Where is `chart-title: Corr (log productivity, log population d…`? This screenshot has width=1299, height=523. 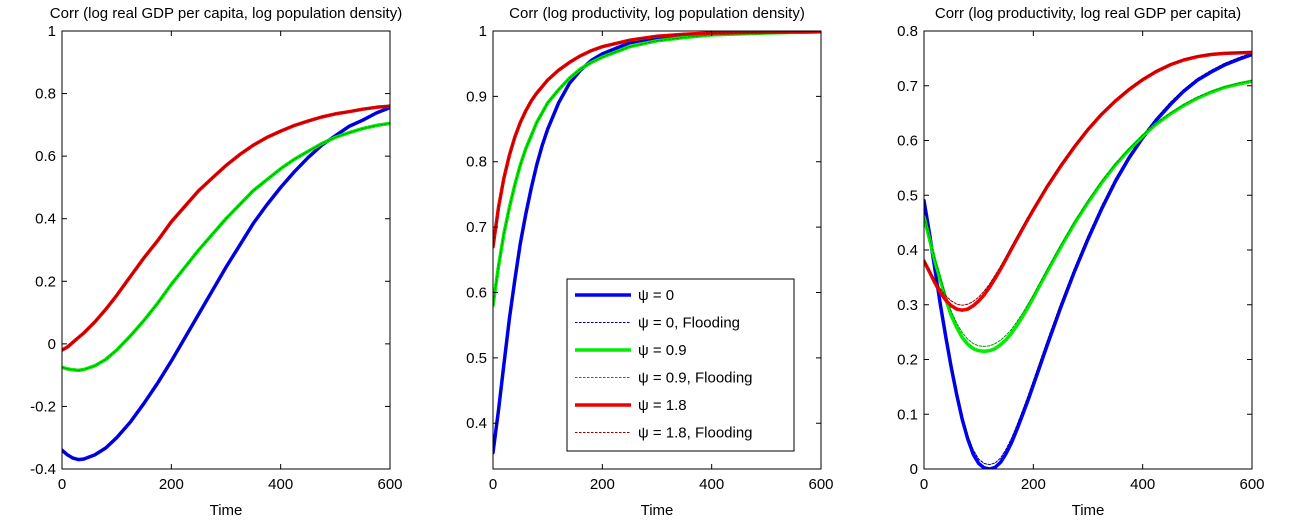 chart-title: Corr (log productivity, log population d… is located at coordinates (657, 13).